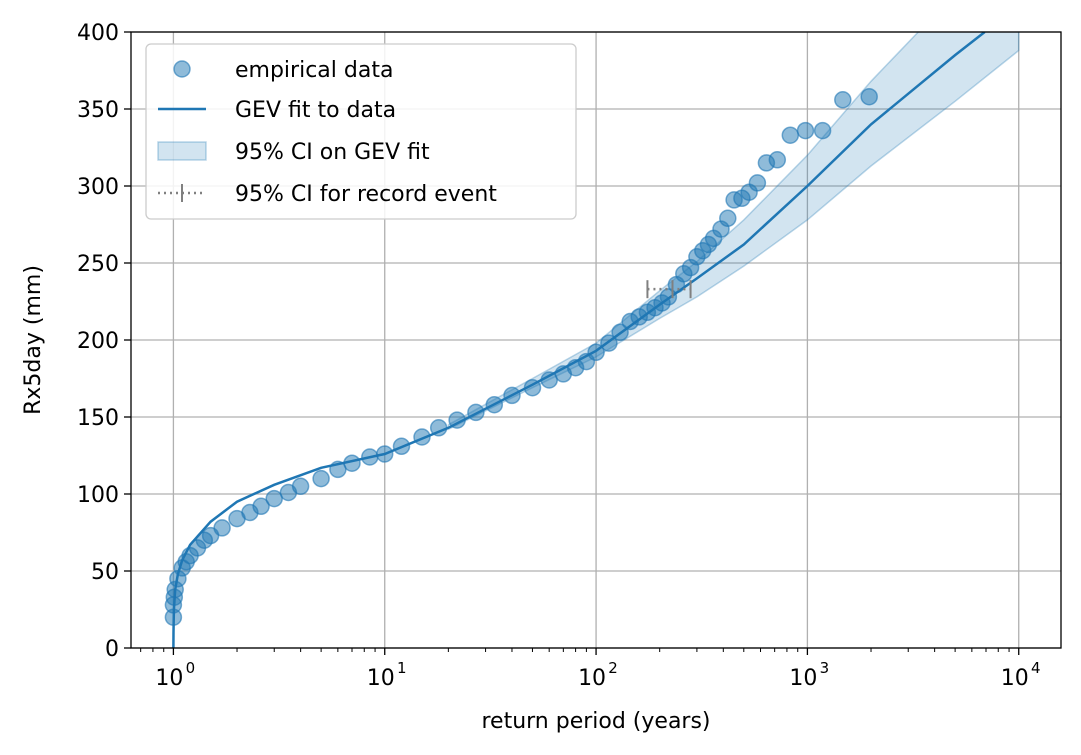 The width and height of the screenshot is (1081, 755). I want to click on y-tick-label: 50, so click(105, 572).